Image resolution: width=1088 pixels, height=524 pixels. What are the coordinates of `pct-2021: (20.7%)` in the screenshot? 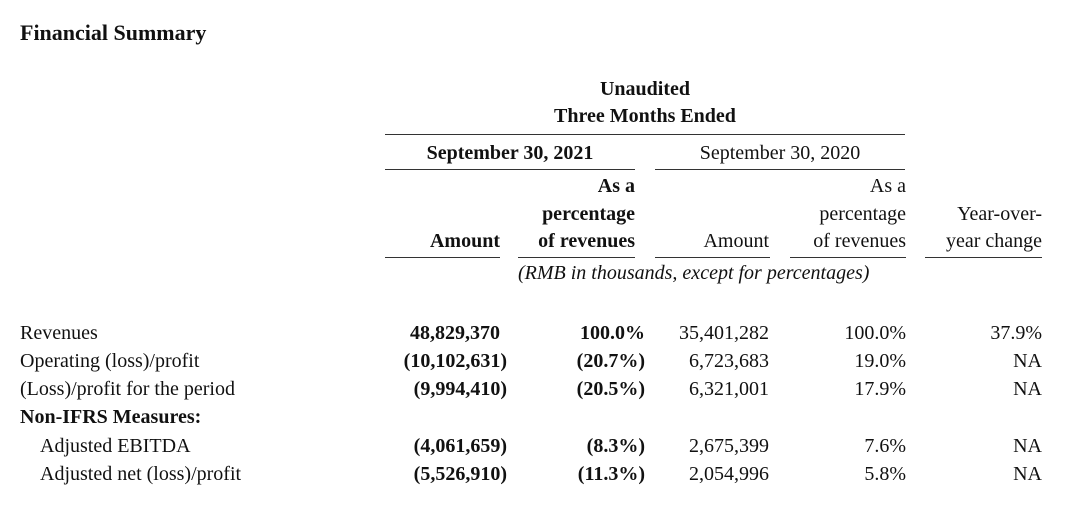 It's located at (610, 361).